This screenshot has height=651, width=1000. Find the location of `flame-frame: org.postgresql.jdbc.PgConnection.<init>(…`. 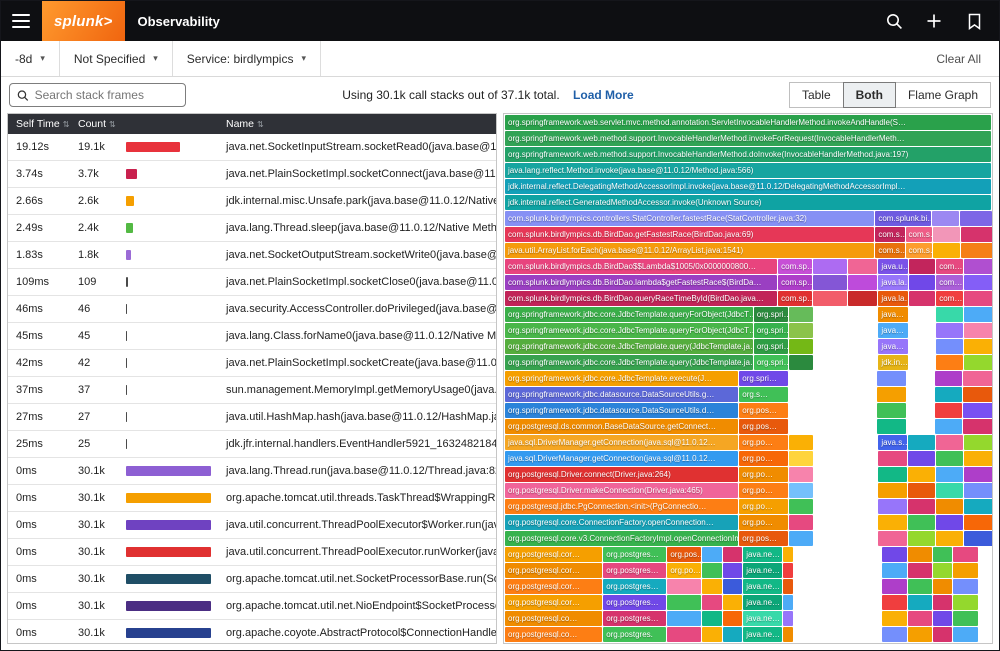

flame-frame: org.postgresql.jdbc.PgConnection.<init>(… is located at coordinates (622, 506).